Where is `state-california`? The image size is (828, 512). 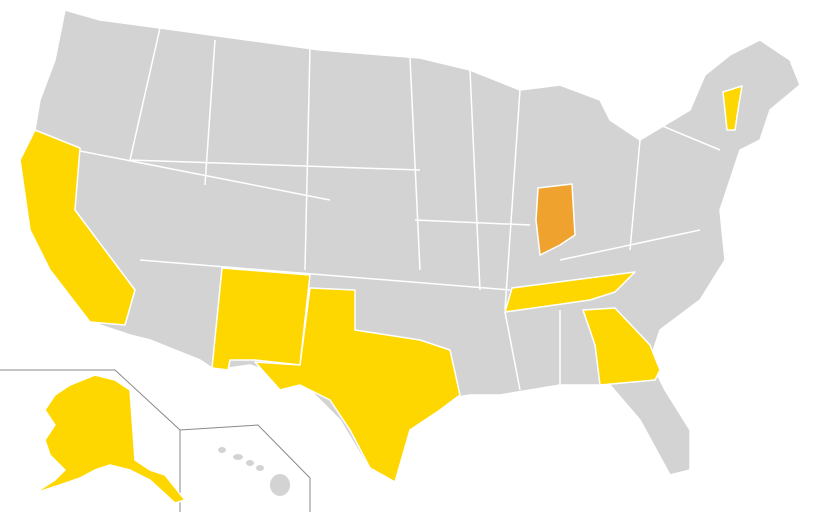
state-california is located at coordinates (77, 227).